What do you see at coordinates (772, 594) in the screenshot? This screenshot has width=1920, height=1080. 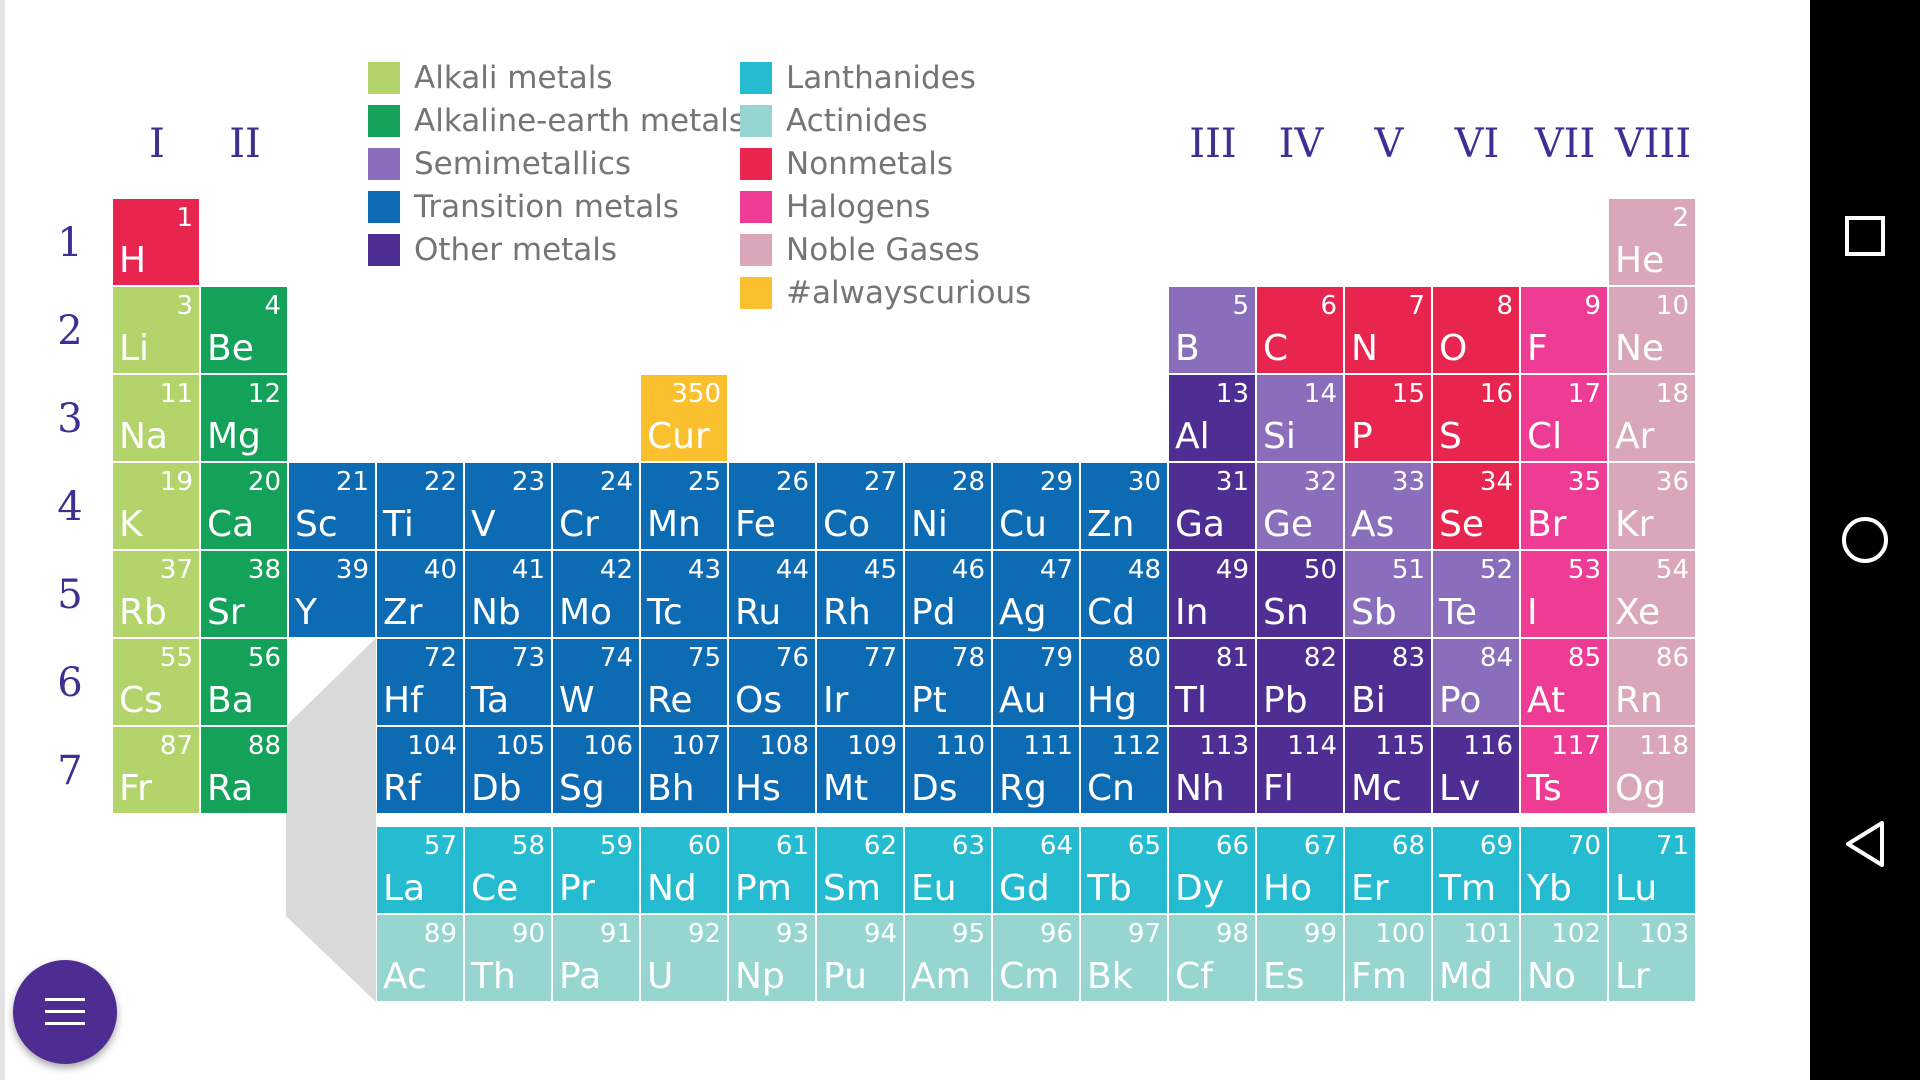 I see `element-cell-ru: 44 Ru` at bounding box center [772, 594].